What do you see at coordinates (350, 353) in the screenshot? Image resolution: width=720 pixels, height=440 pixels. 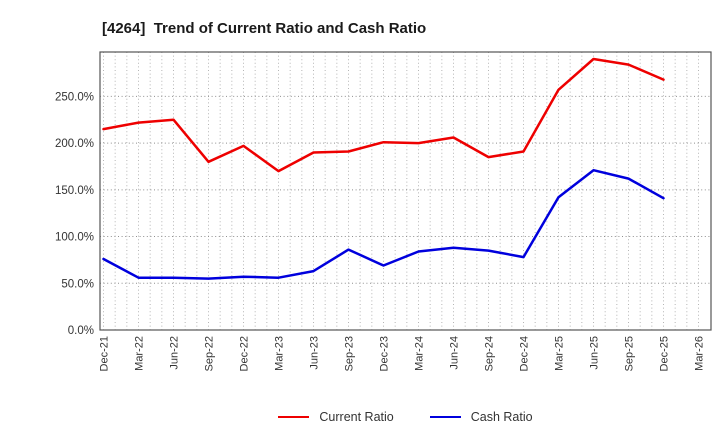 I see `x-tick-label: Sep-23` at bounding box center [350, 353].